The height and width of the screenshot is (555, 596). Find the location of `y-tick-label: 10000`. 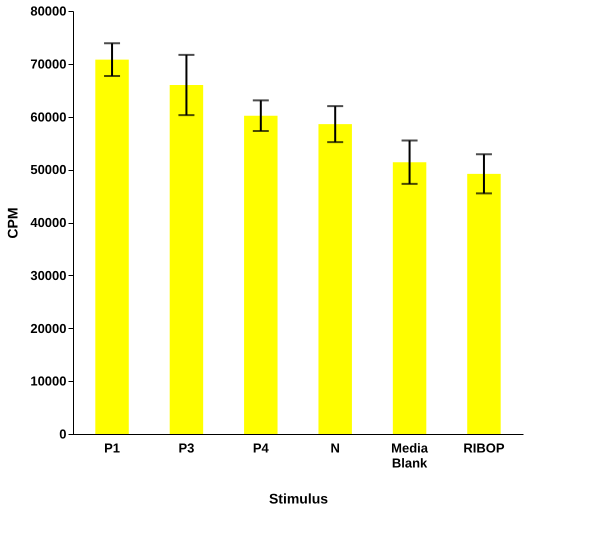

y-tick-label: 10000 is located at coordinates (48, 381).